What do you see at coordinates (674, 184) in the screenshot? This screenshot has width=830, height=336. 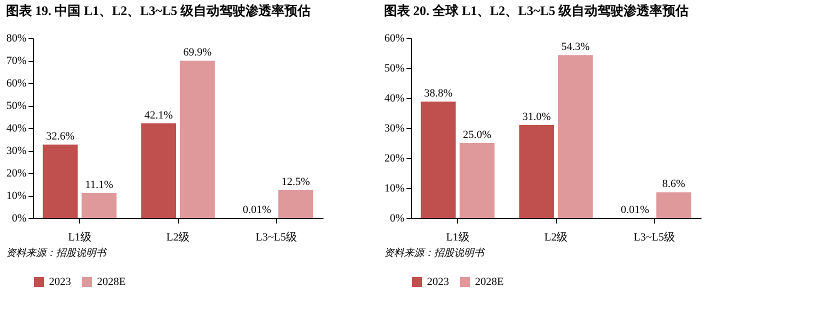 I see `data-label: 8.6%` at bounding box center [674, 184].